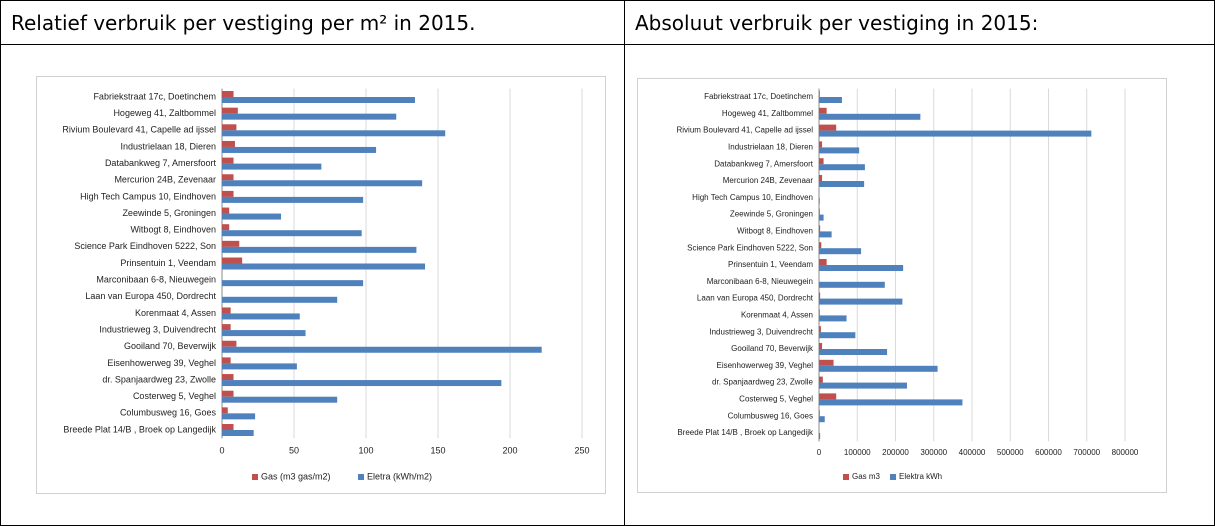 The height and width of the screenshot is (526, 1215). Describe the element at coordinates (933, 452) in the screenshot. I see `x-tick-label: 300000` at that location.